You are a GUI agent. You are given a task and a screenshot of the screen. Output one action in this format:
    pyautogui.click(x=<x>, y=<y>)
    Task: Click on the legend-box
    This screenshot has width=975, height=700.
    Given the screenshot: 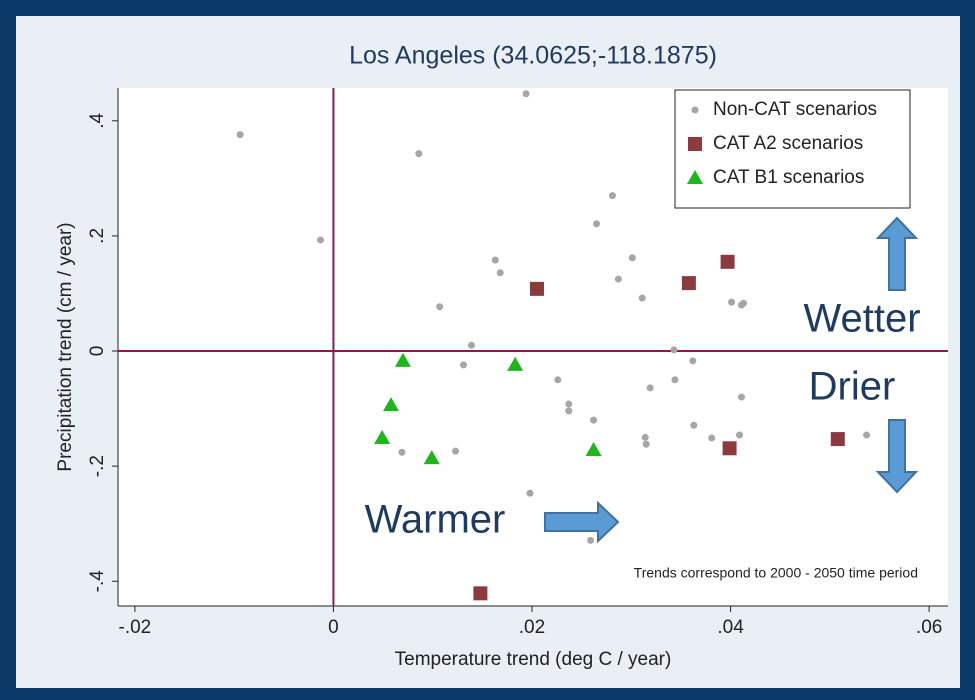 What is the action you would take?
    pyautogui.click(x=792, y=149)
    